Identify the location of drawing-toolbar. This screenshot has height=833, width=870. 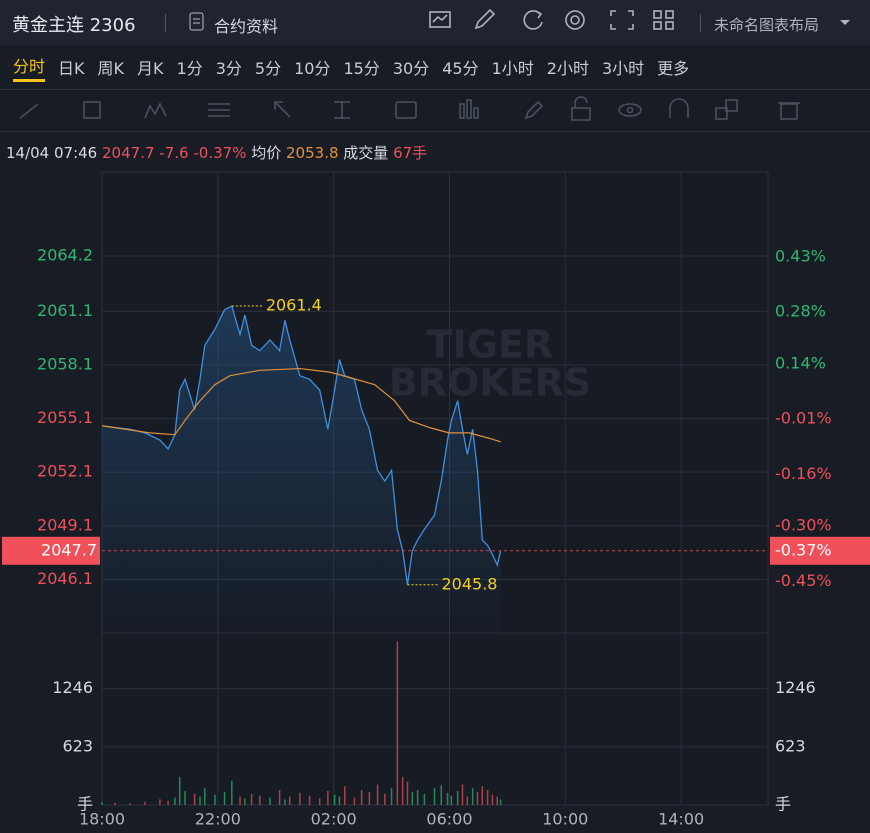
(435, 110).